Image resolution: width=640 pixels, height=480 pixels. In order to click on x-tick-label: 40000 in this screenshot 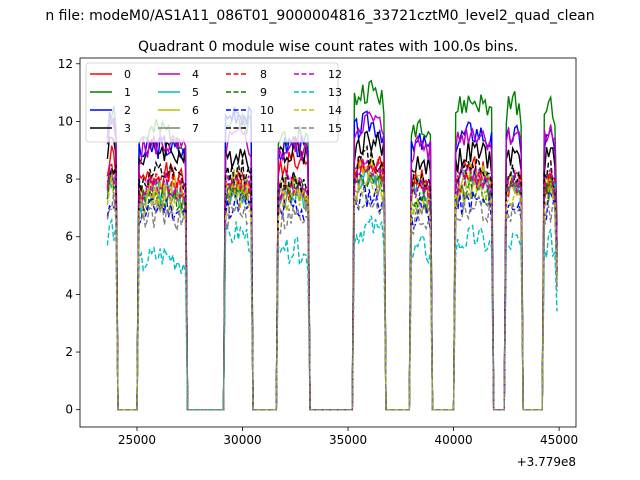, I will do `click(453, 440)`.